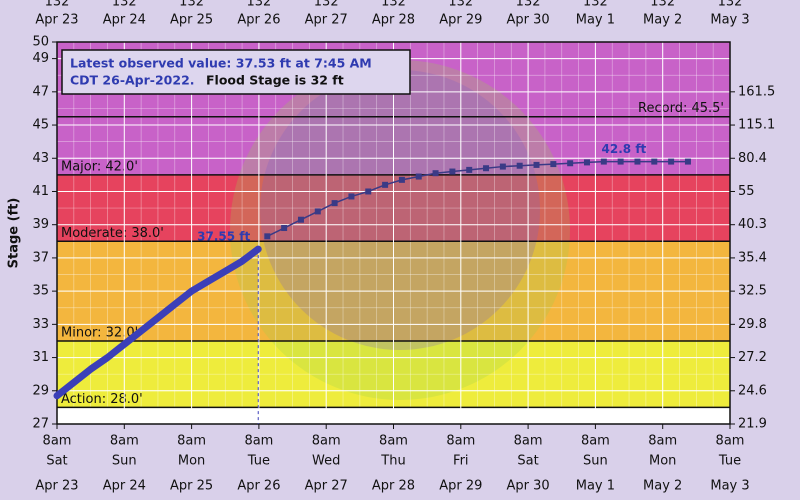 The width and height of the screenshot is (800, 500). Describe the element at coordinates (752, 224) in the screenshot. I see `y2-tick-label: 40.3` at that location.